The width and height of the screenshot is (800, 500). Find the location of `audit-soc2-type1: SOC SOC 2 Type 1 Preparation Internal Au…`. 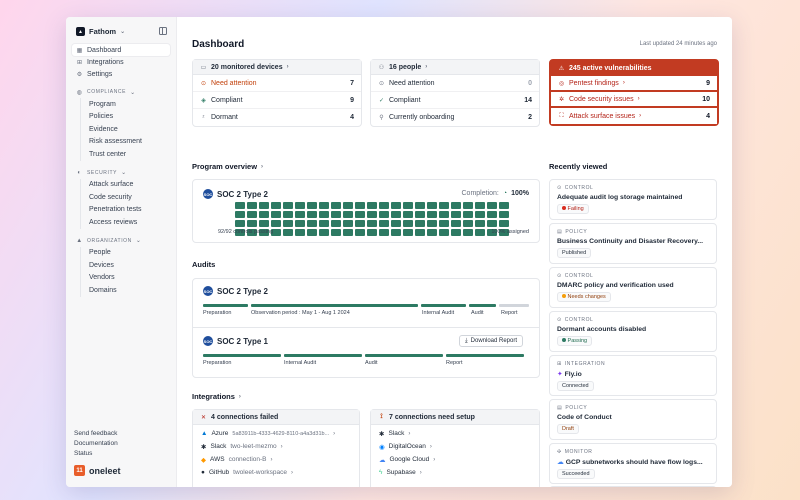

audit-soc2-type1: SOC SOC 2 Type 1 Preparation Internal Au… is located at coordinates (366, 353).